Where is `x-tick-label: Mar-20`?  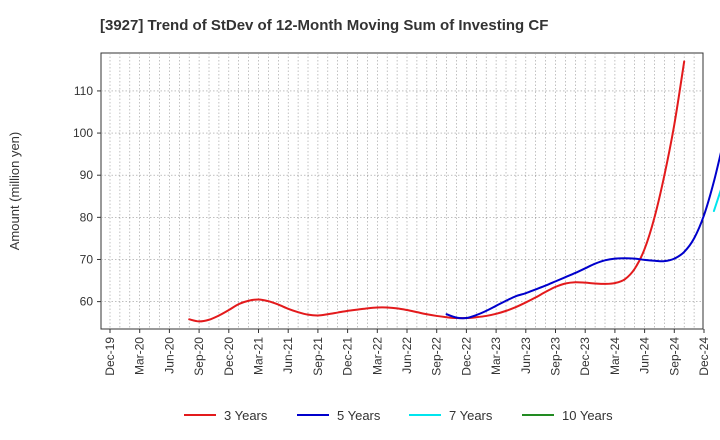
x-tick-label: Mar-20 is located at coordinates (140, 356).